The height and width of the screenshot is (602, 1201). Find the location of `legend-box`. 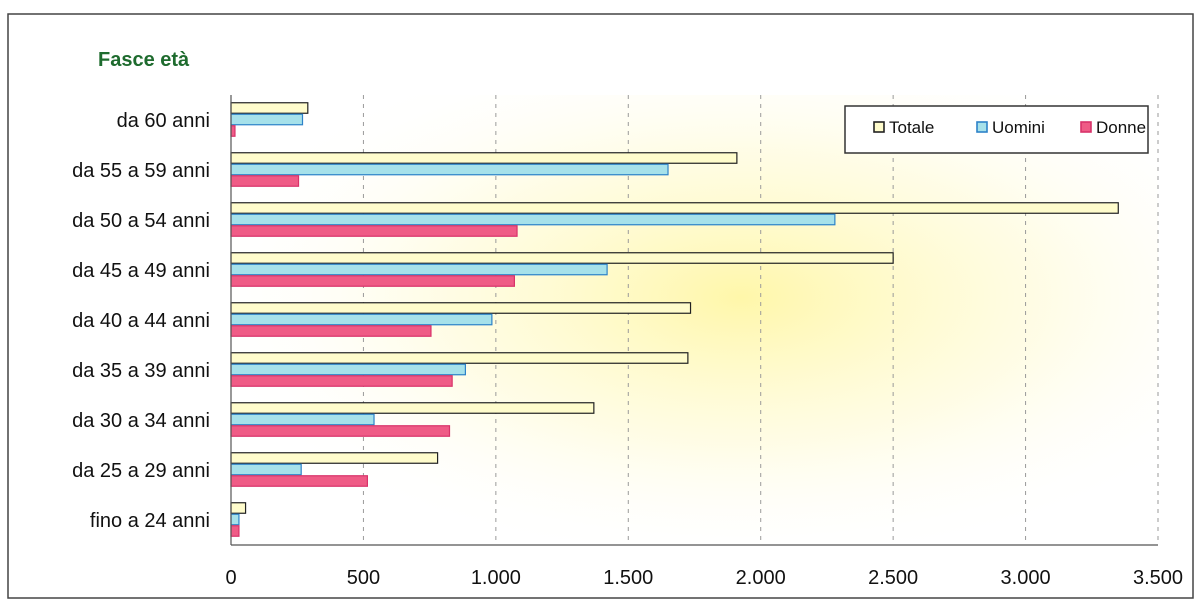

legend-box is located at coordinates (996, 129).